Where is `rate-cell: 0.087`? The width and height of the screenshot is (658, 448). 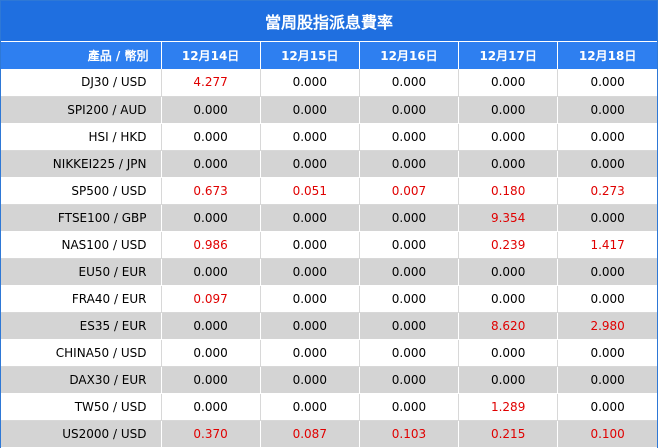 rate-cell: 0.087 is located at coordinates (310, 434).